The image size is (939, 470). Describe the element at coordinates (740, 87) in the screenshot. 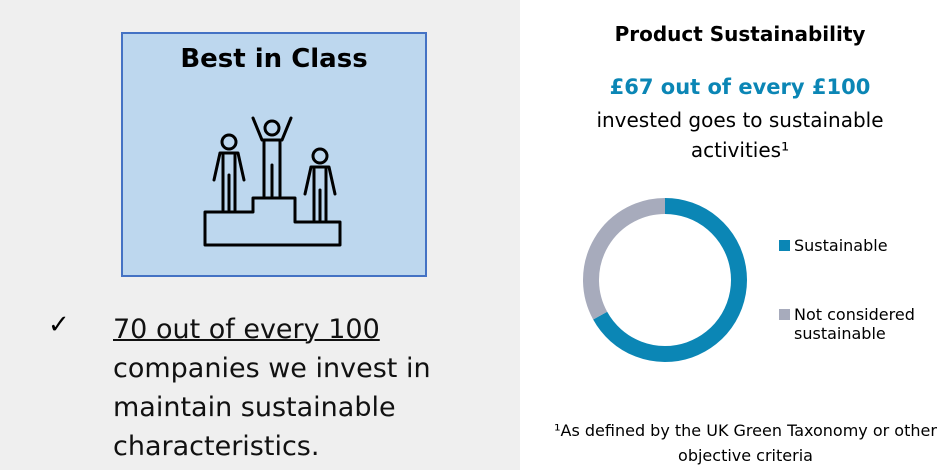

I see `headline: £67 out of every £100` at that location.